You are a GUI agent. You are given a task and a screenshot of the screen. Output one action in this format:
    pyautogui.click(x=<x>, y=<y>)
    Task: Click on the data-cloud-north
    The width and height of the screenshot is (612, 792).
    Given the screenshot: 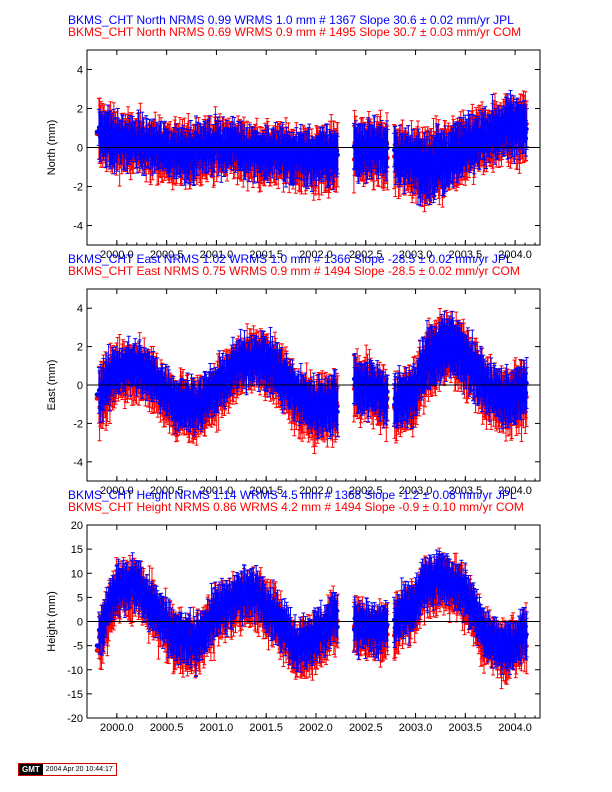 What is the action you would take?
    pyautogui.click(x=311, y=151)
    